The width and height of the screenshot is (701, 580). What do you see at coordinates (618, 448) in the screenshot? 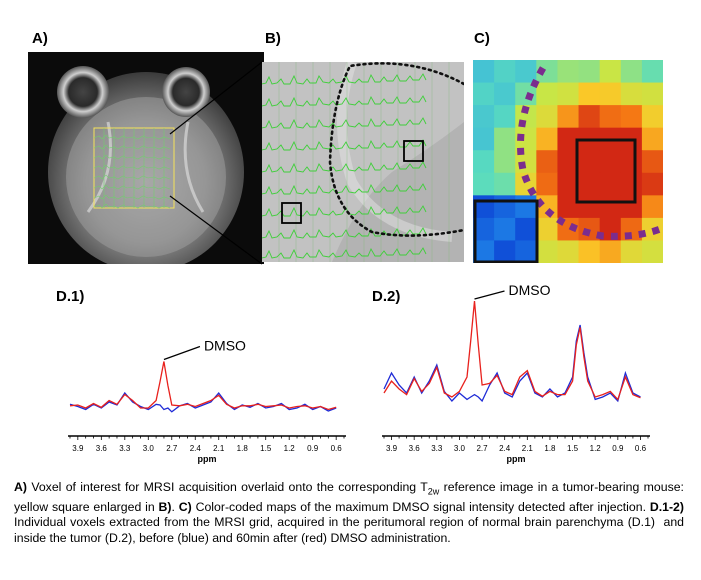
I see `x-tick-label: 0.9` at bounding box center [618, 448].